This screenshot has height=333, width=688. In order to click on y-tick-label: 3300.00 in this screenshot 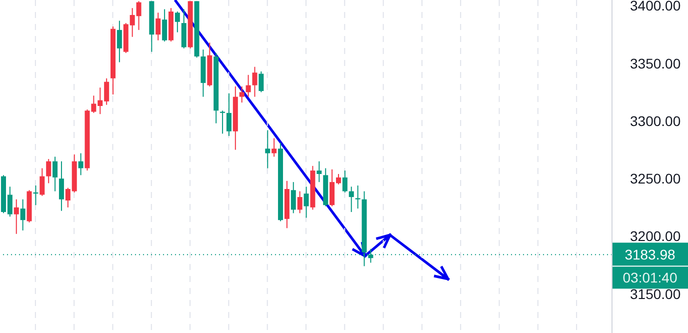, I will do `click(655, 120)`.